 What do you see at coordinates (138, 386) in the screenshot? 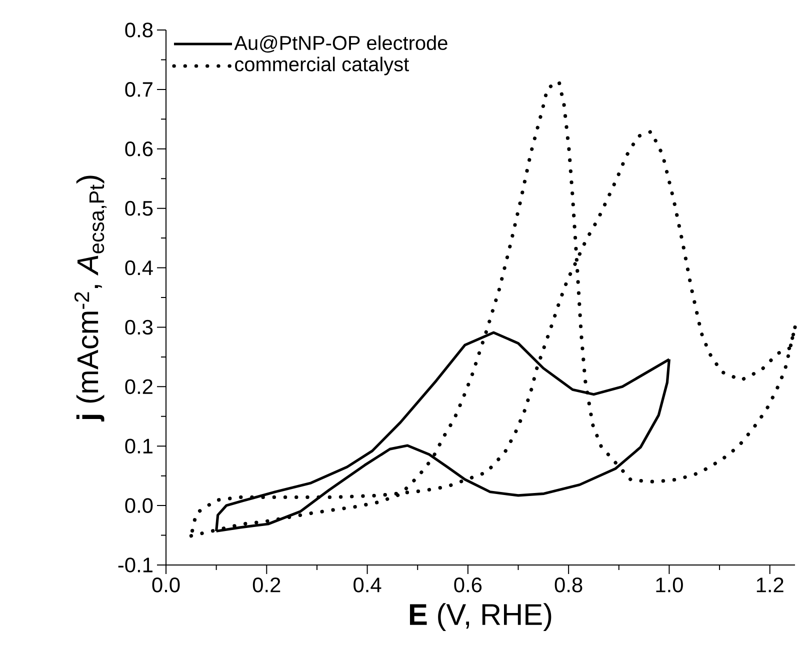
I see `y-tick-label: 0.2` at bounding box center [138, 386].